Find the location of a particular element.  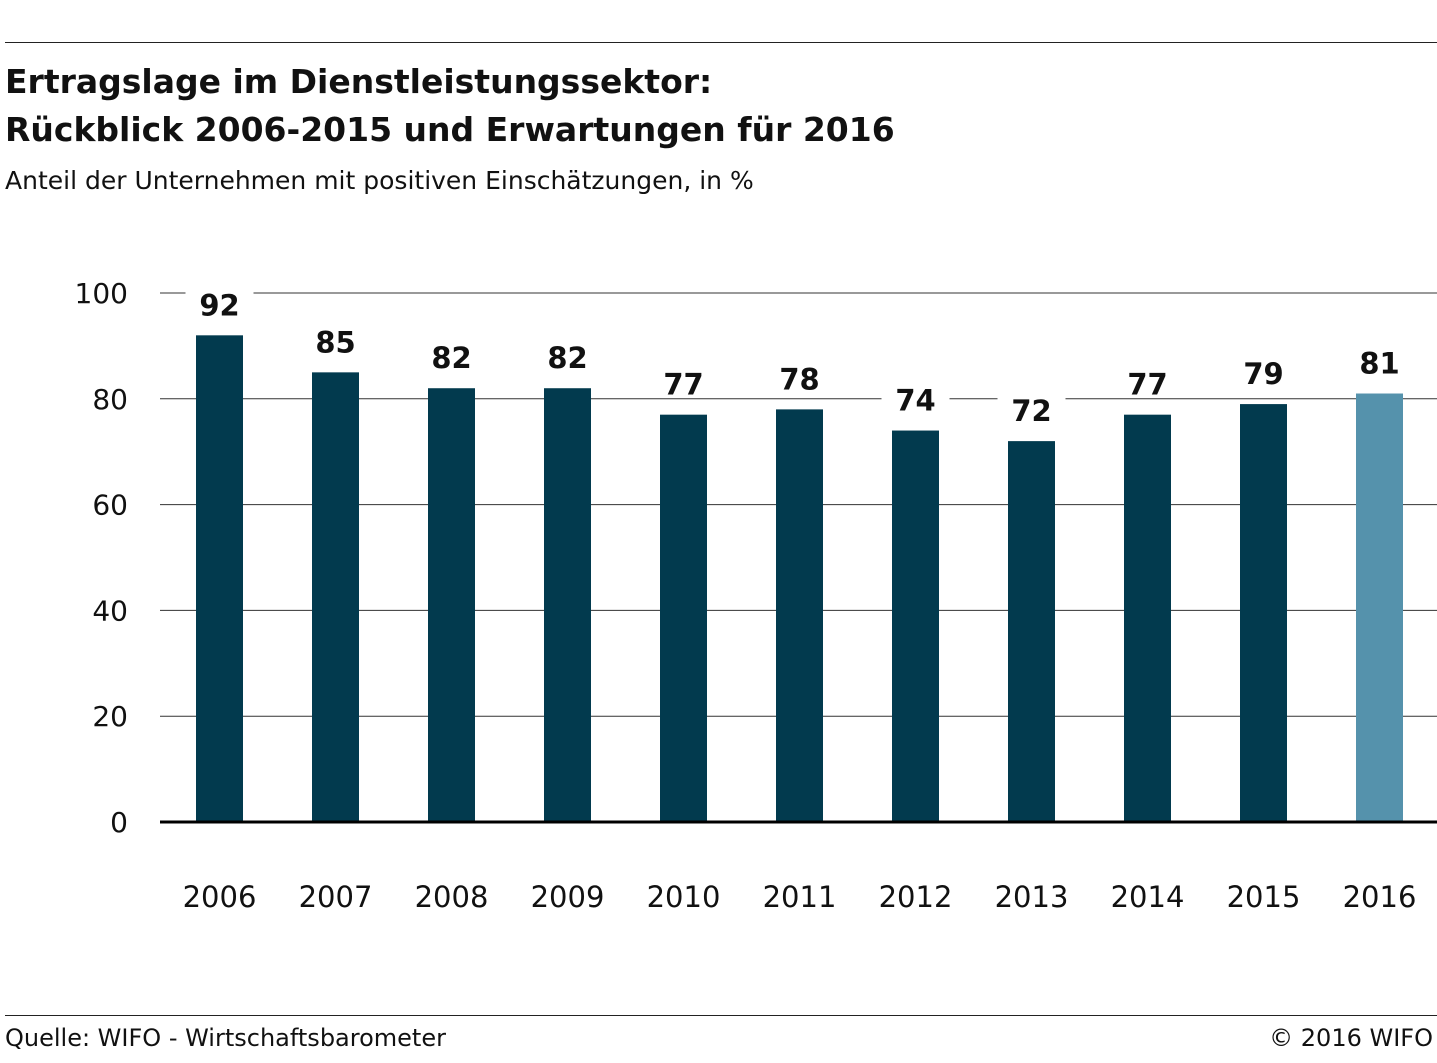

data-label-2013: 72 is located at coordinates (1031, 411).